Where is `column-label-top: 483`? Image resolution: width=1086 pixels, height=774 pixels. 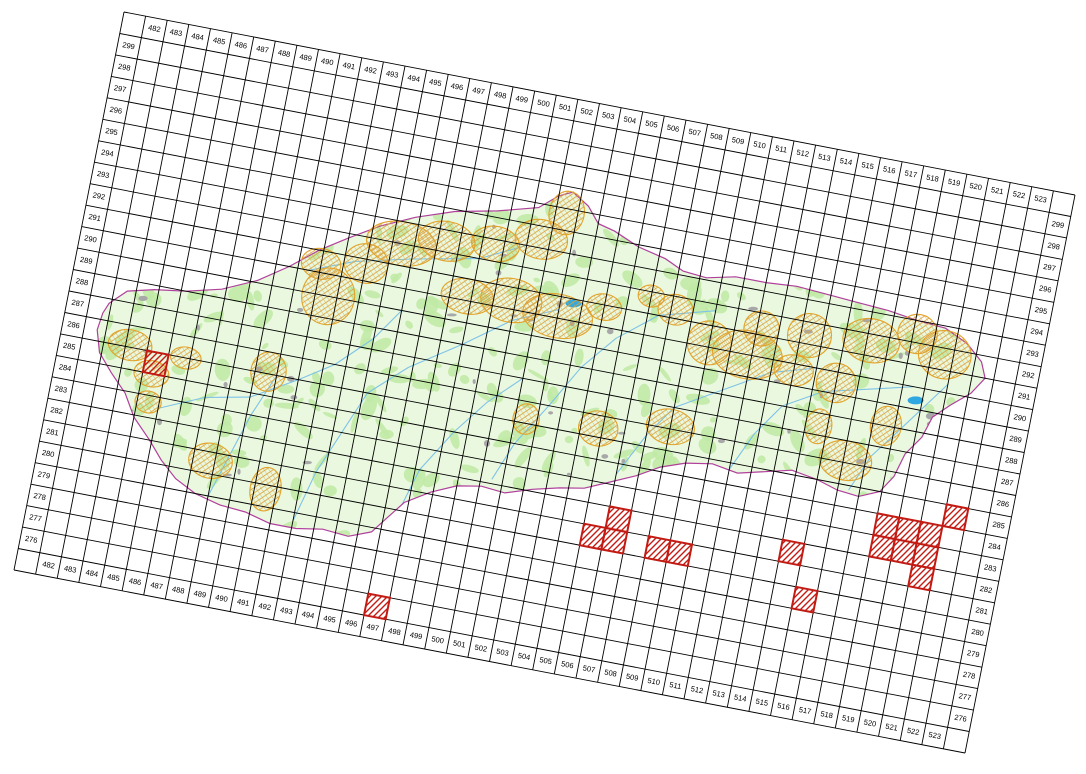
column-label-top: 483 is located at coordinates (176, 32).